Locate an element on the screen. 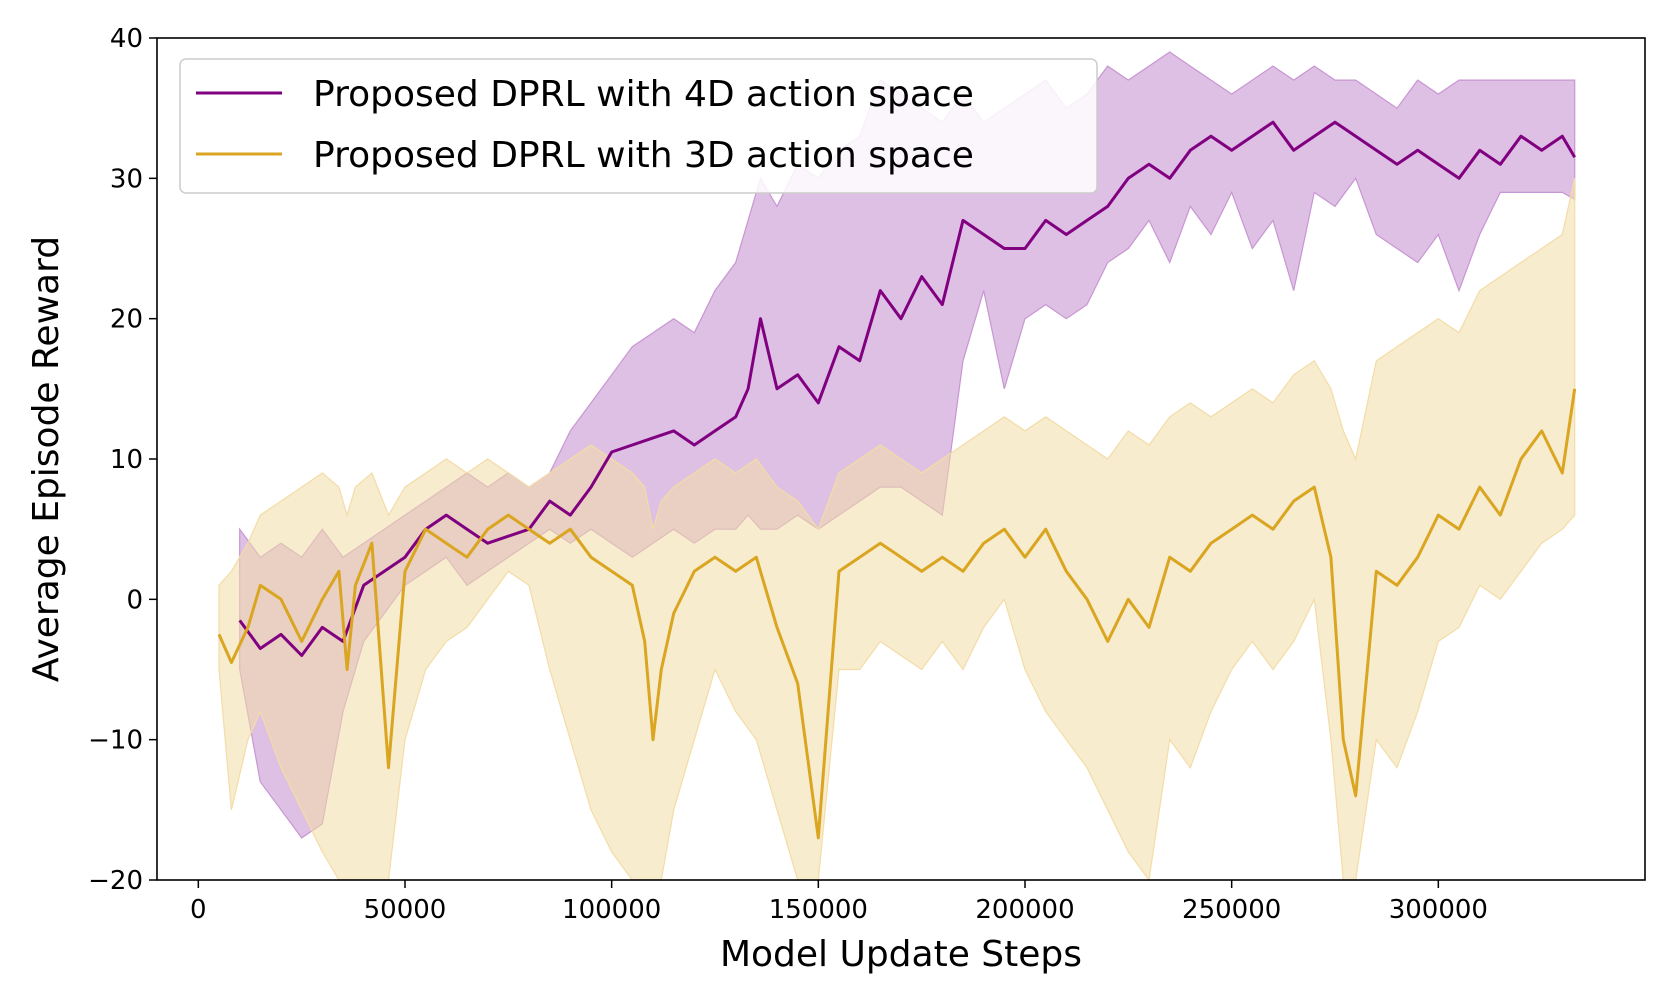  x-tick-label: 0 is located at coordinates (198, 910).